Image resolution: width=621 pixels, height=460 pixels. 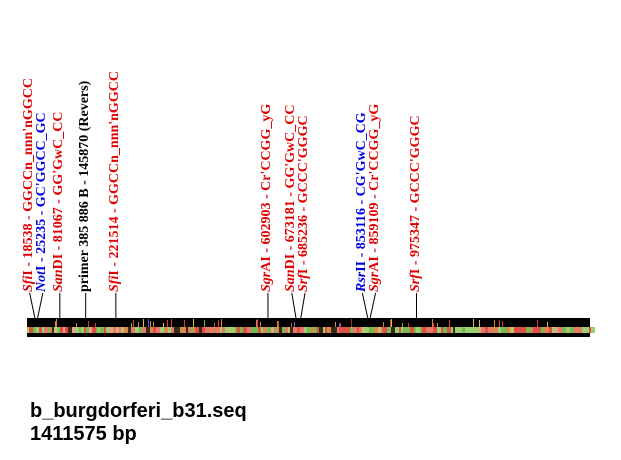 What do you see at coordinates (267, 281) in the screenshot?
I see `enzyme-name-italic: Sgr` at bounding box center [267, 281].